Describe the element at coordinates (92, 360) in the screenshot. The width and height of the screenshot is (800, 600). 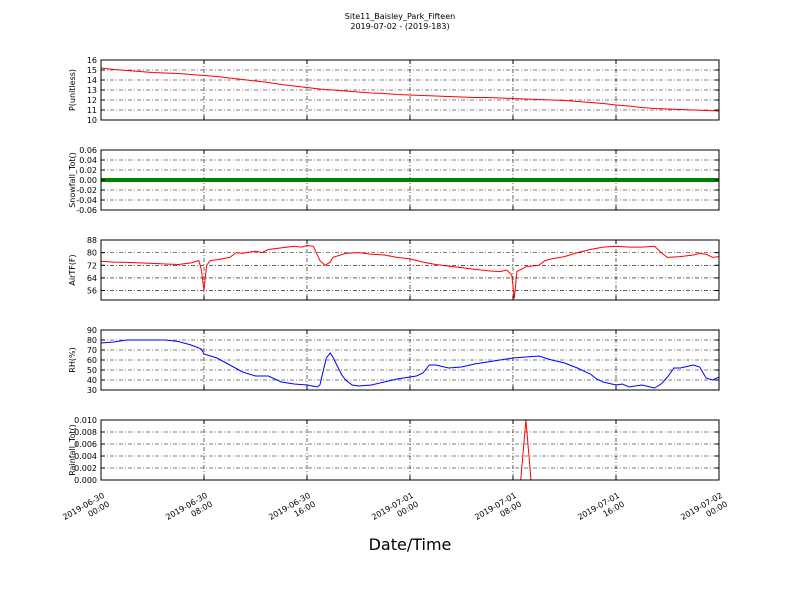
I see `y-tick-label: 60` at that location.